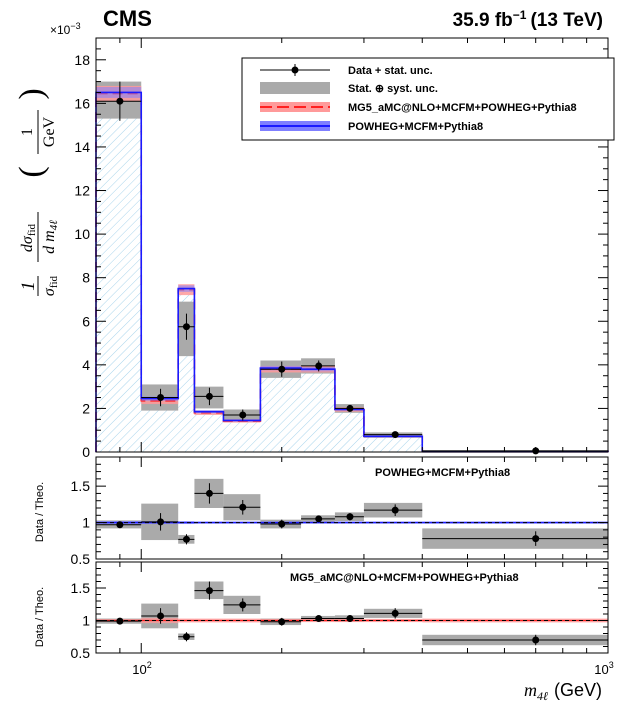  I want to click on x-tick-1000-exp: 3, so click(611, 665).